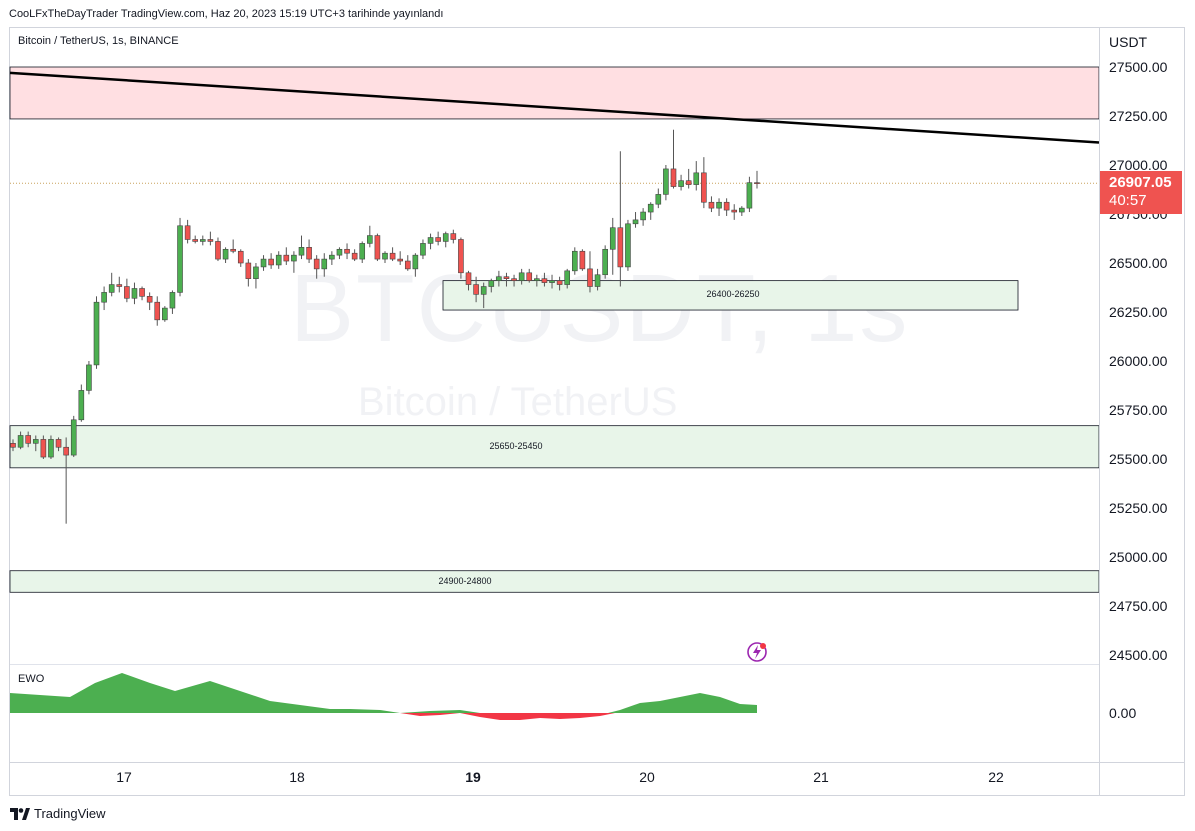 Image resolution: width=1195 pixels, height=831 pixels. Describe the element at coordinates (647, 777) in the screenshot. I see `time-tick-label: 20` at that location.